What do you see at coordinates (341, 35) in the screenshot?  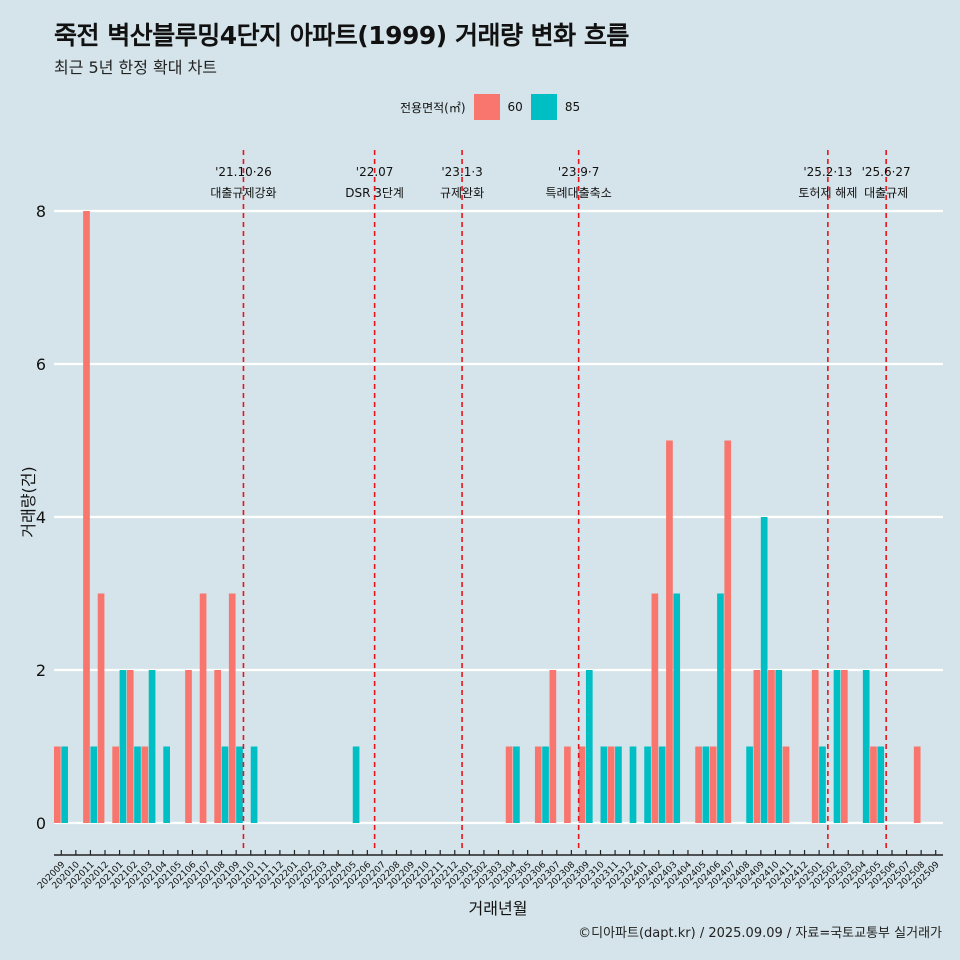 I see `chart-title: 죽전 벽산블루밍4단지 아파트(1999) 거래량 변화 흐름` at bounding box center [341, 35].